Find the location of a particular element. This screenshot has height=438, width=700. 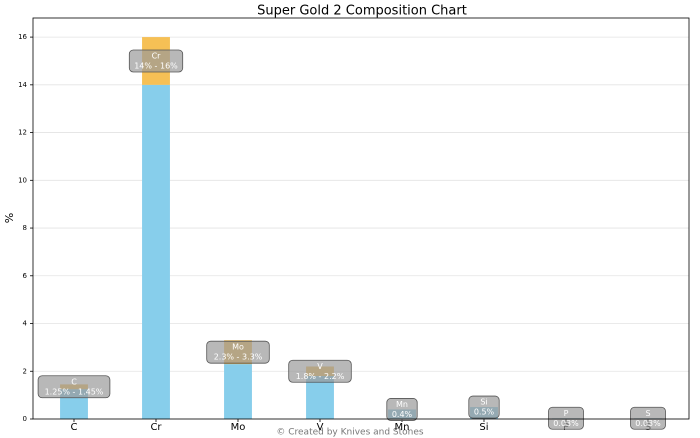

annotation-name: S is located at coordinates (647, 413).